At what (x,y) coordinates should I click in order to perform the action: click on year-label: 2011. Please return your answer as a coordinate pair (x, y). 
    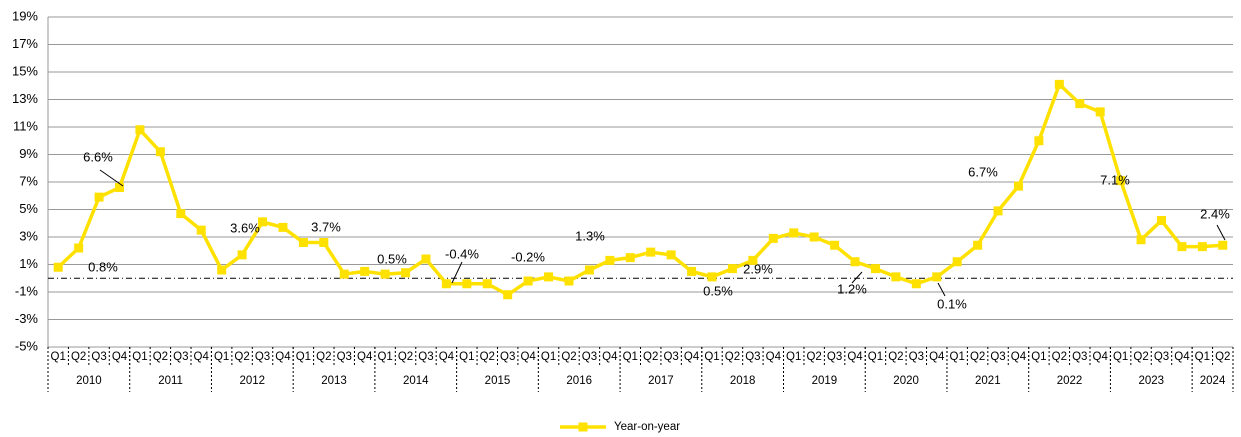
    Looking at the image, I should click on (170, 381).